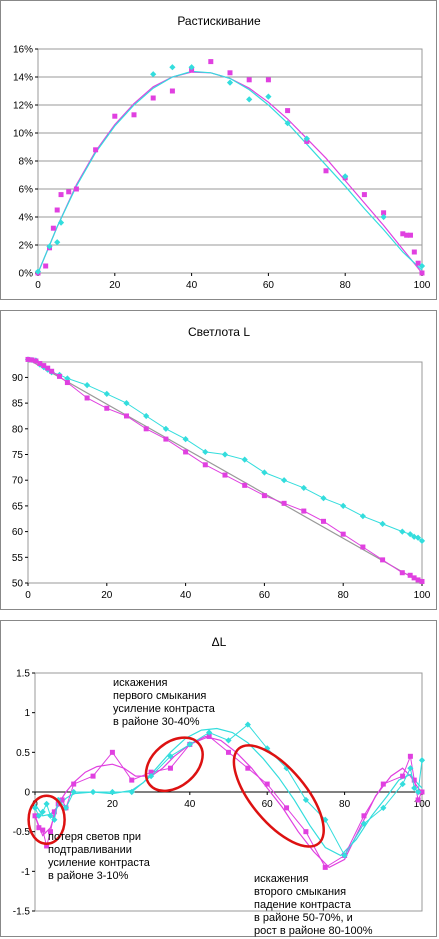 The height and width of the screenshot is (939, 439). Describe the element at coordinates (26, 274) in the screenshot. I see `y-tick-label: 0%` at that location.